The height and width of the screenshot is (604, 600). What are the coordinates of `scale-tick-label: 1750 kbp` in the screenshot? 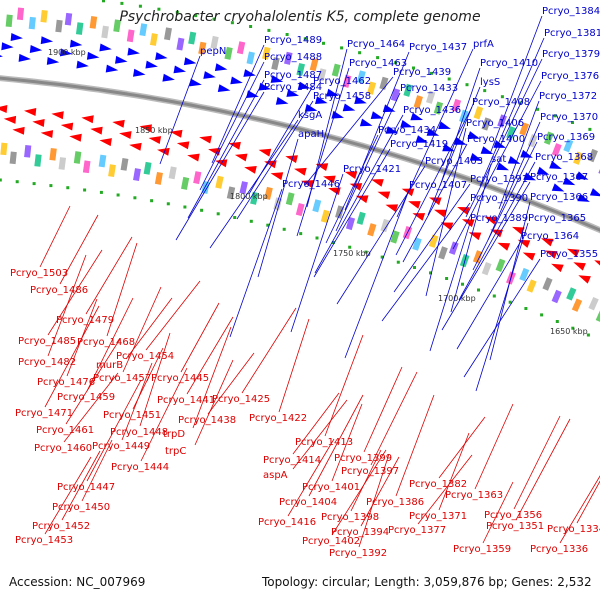 It's located at (352, 253).